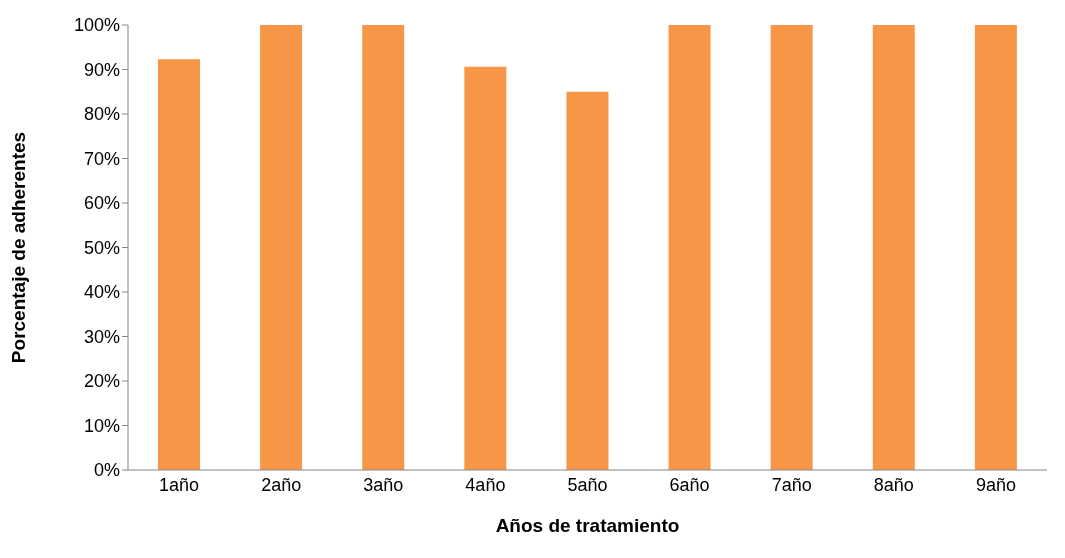  What do you see at coordinates (587, 525) in the screenshot?
I see `x-axis-title: Años de tratamiento` at bounding box center [587, 525].